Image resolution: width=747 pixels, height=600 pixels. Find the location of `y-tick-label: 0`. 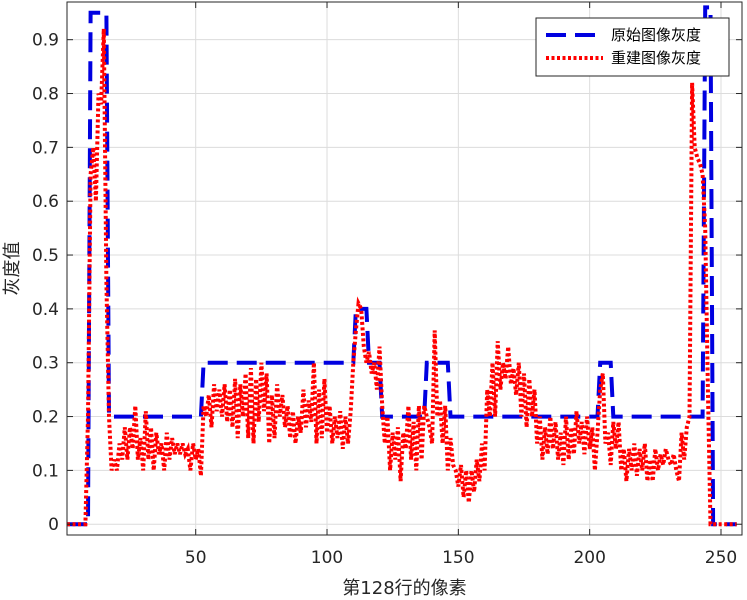

y-tick-label: 0 is located at coordinates (53, 525).